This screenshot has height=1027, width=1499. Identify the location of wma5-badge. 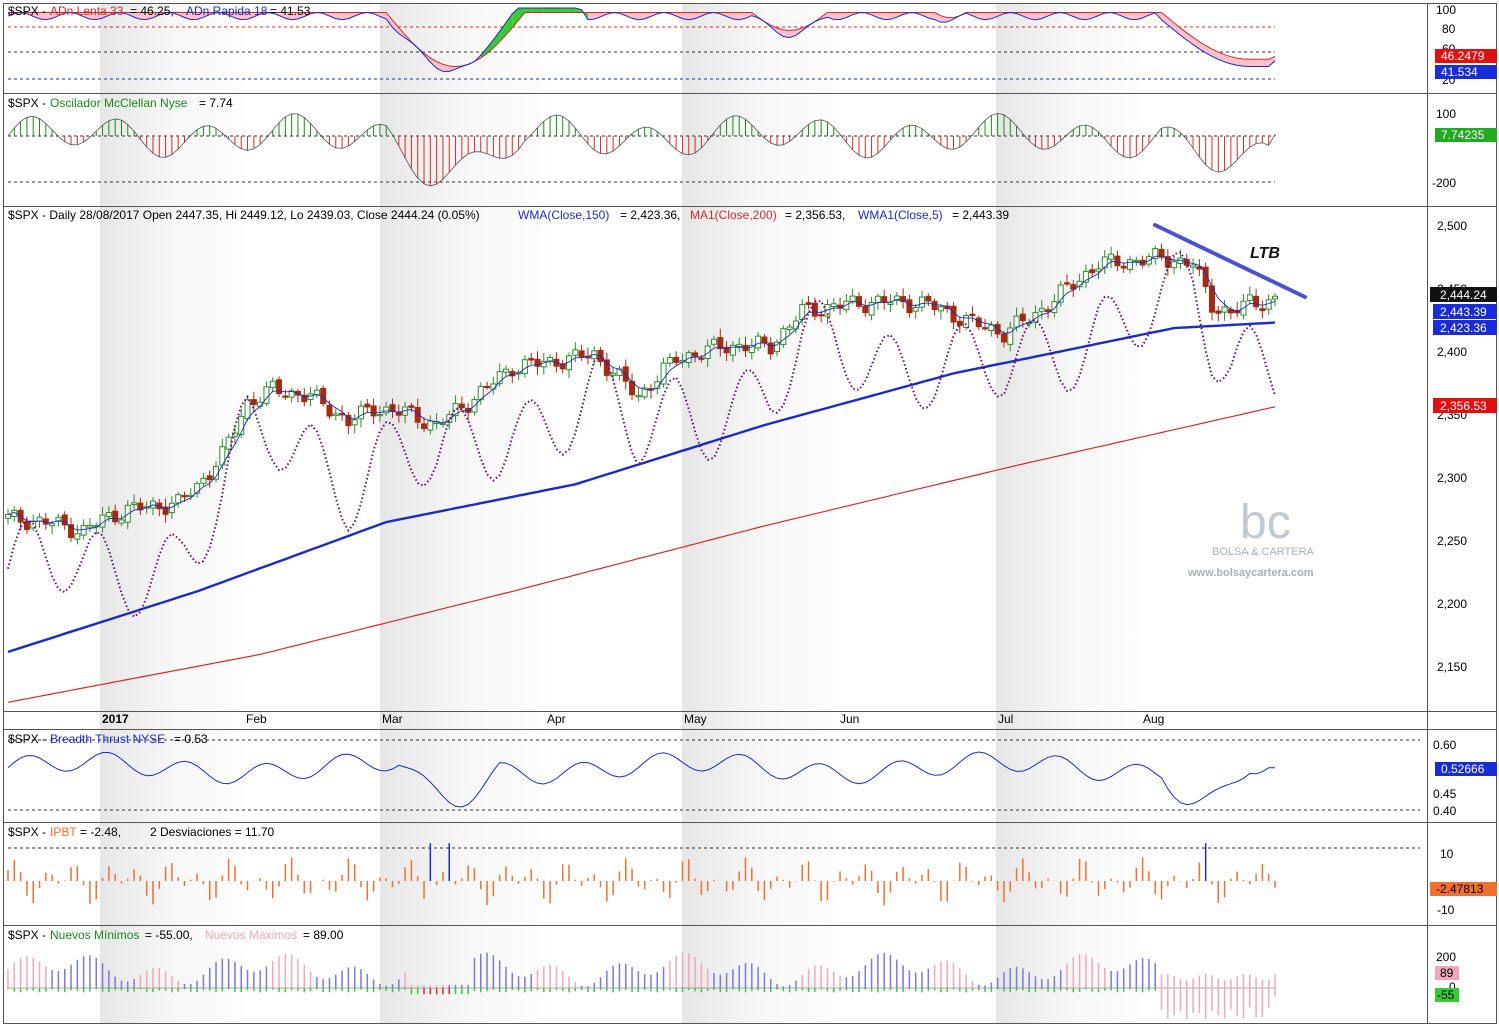
(1465, 311).